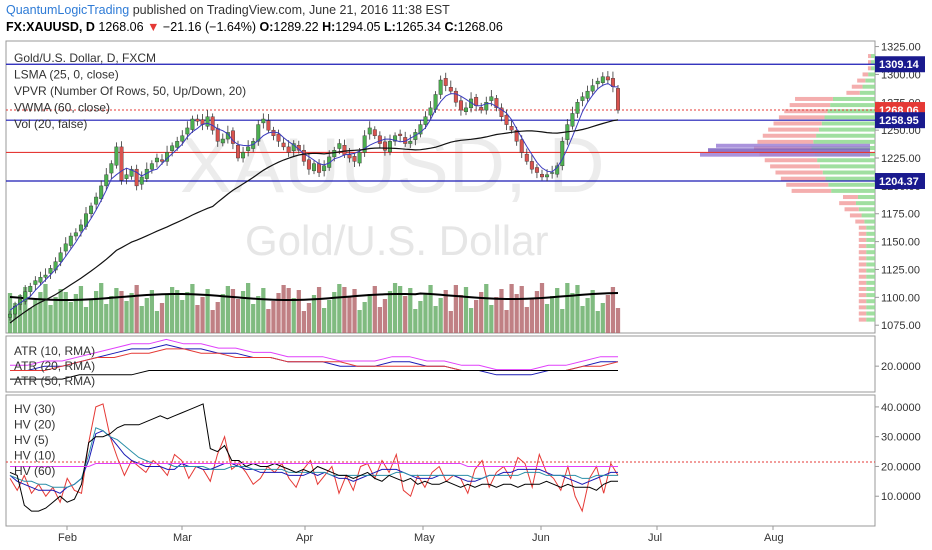  What do you see at coordinates (440, 364) in the screenshot?
I see `atr-panel-frame` at bounding box center [440, 364].